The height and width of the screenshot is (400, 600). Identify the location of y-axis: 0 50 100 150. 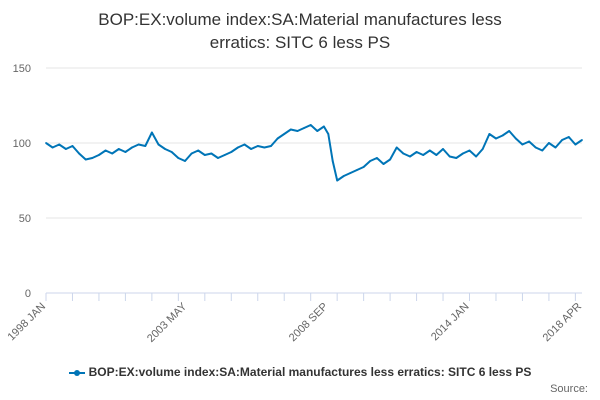
(22, 181).